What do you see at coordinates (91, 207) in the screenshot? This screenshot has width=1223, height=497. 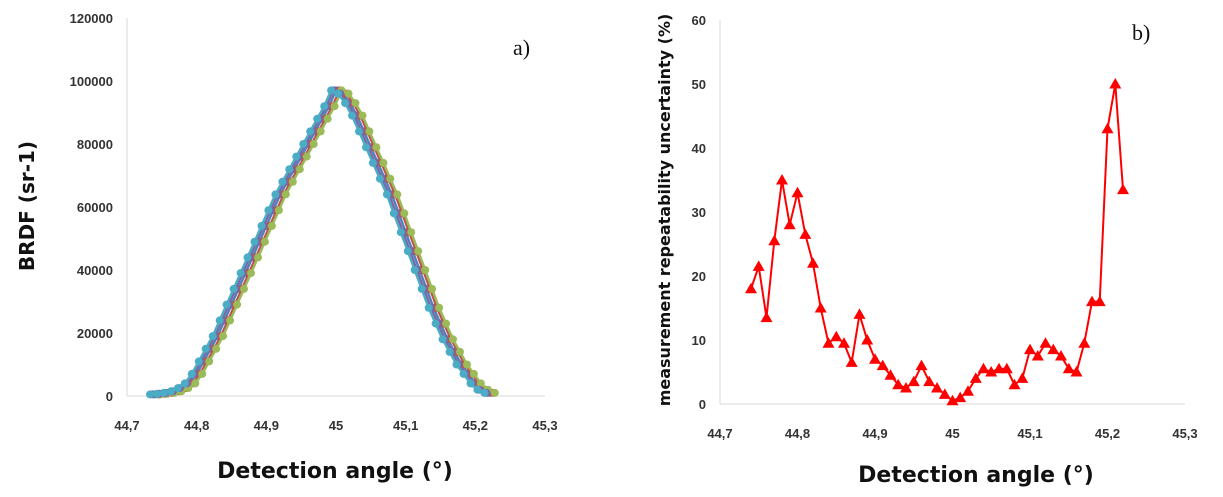 I see `panel-a-y-tick-labels: 0 20000 40000 60000 80000 100000 120000` at bounding box center [91, 207].